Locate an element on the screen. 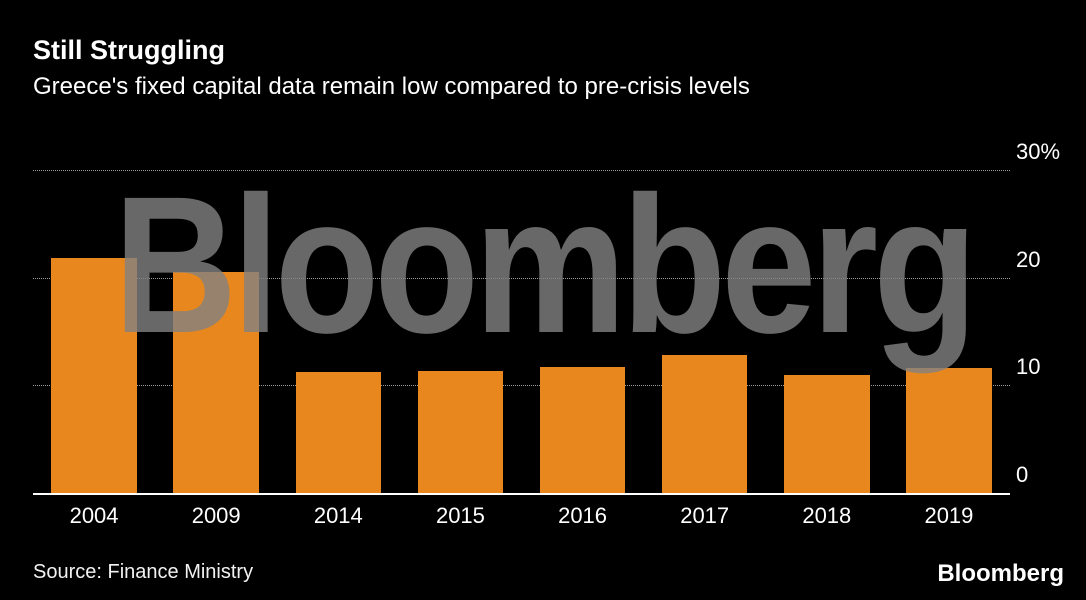 Image resolution: width=1086 pixels, height=600 pixels. bar-2014 is located at coordinates (338, 432).